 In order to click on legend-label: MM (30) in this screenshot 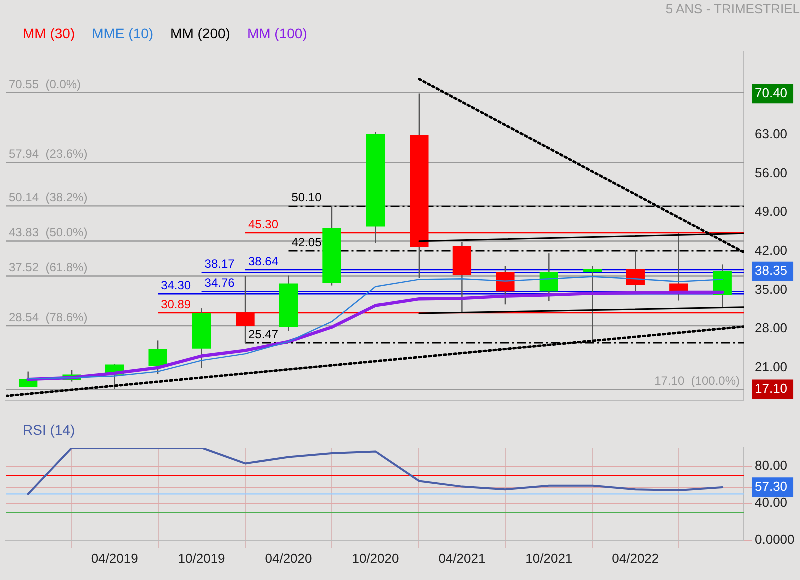, I will do `click(49, 33)`.